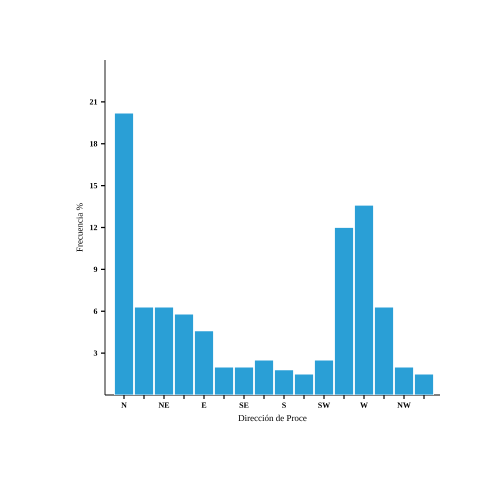 The width and height of the screenshot is (478, 486). Describe the element at coordinates (272, 418) in the screenshot. I see `x-axis-title: Dirección de Proce` at that location.